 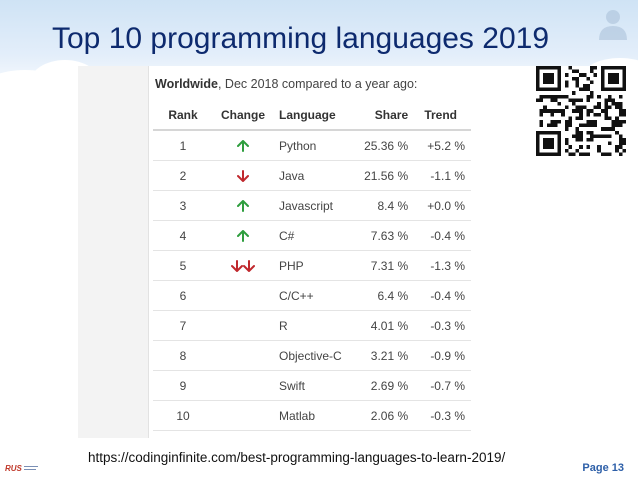 What do you see at coordinates (183, 115) in the screenshot?
I see `header-rank: Rank` at bounding box center [183, 115].